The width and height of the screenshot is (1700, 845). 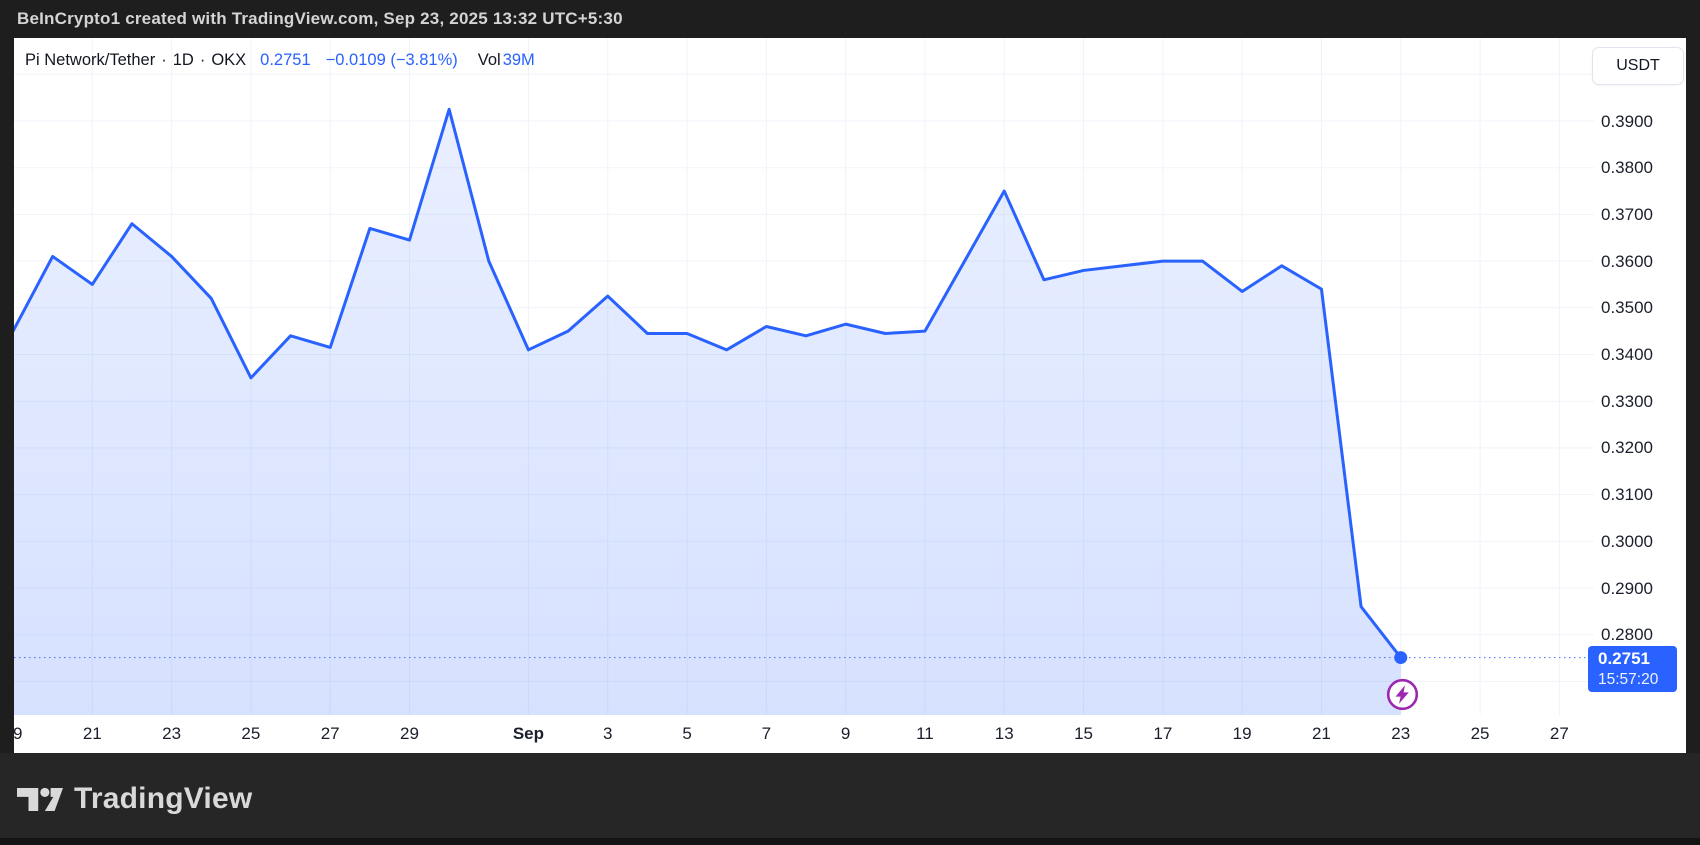 I want to click on last-price-label: 0.2751 15:57:20, so click(x=1632, y=669).